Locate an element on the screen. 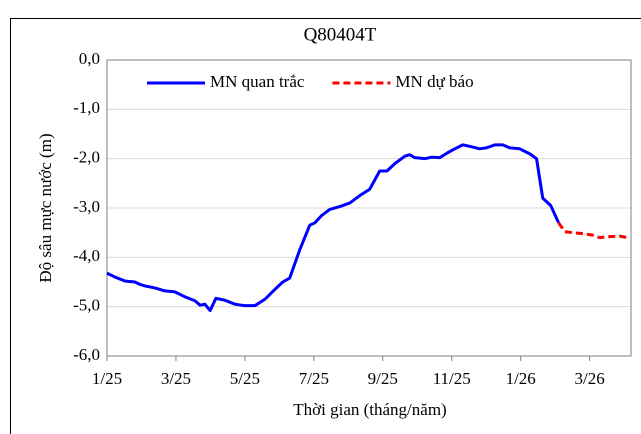 Image resolution: width=641 pixels, height=434 pixels. x-tick-label: 11/25 is located at coordinates (452, 378).